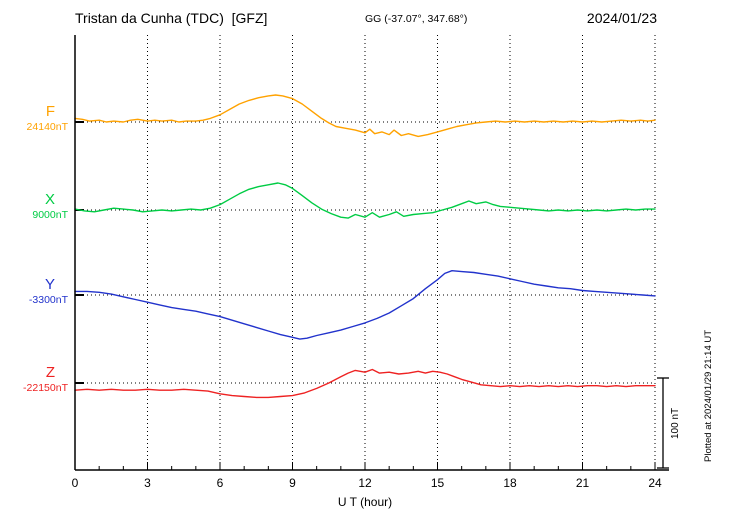 The height and width of the screenshot is (520, 730). I want to click on plotted-at-timestamp: Plotted at 2024/01/29 21:14 UT, so click(708, 395).